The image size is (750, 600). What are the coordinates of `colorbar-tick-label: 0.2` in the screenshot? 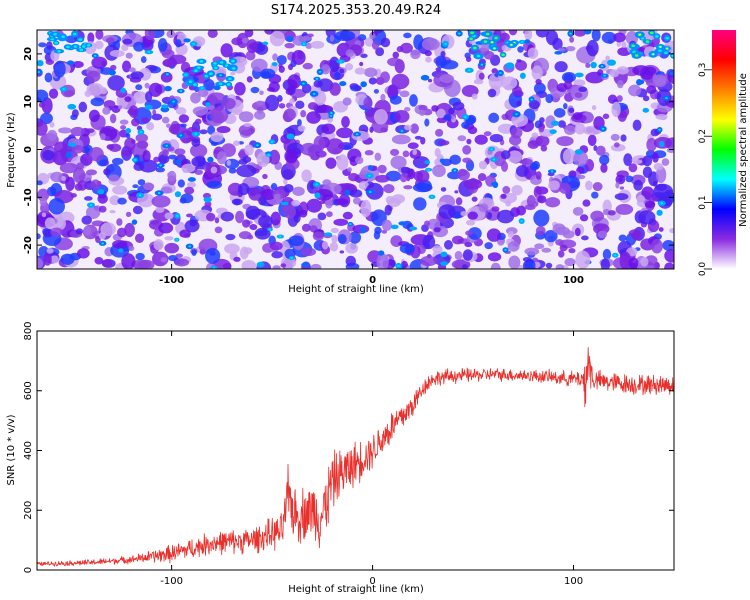 It's located at (703, 136).